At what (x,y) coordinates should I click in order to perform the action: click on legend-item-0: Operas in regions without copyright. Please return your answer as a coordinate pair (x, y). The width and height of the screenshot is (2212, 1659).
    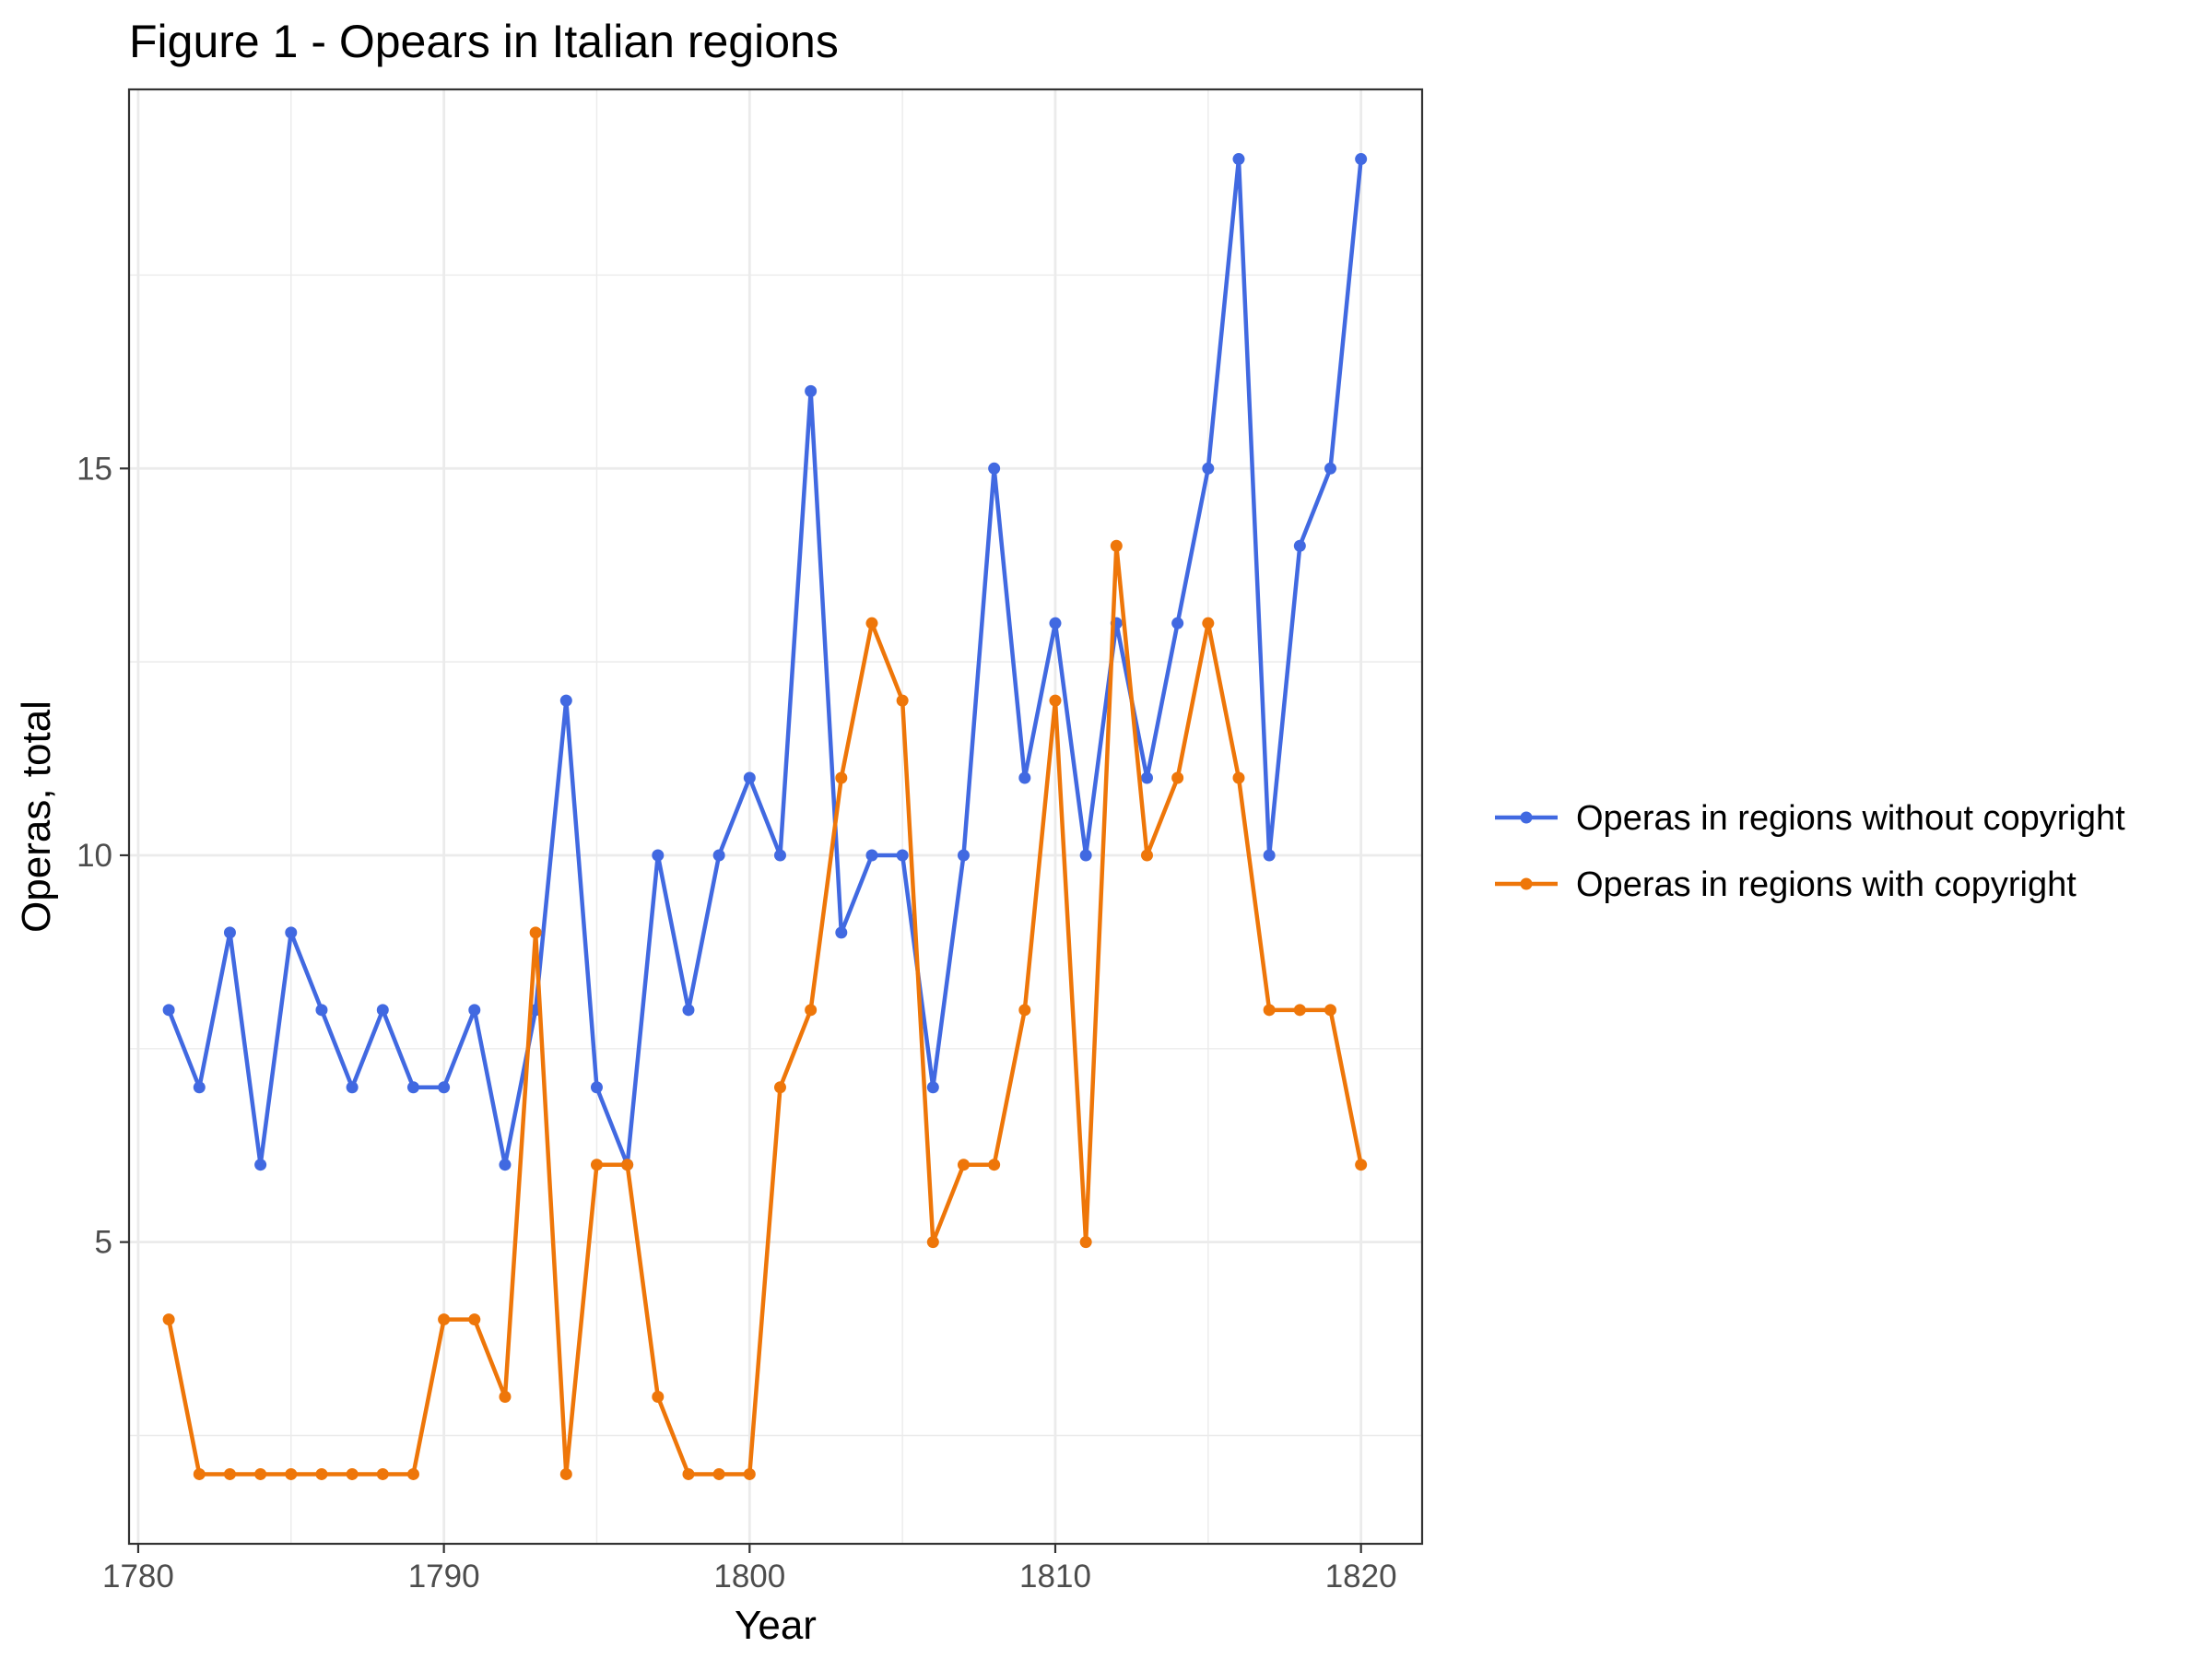
    Looking at the image, I should click on (1810, 818).